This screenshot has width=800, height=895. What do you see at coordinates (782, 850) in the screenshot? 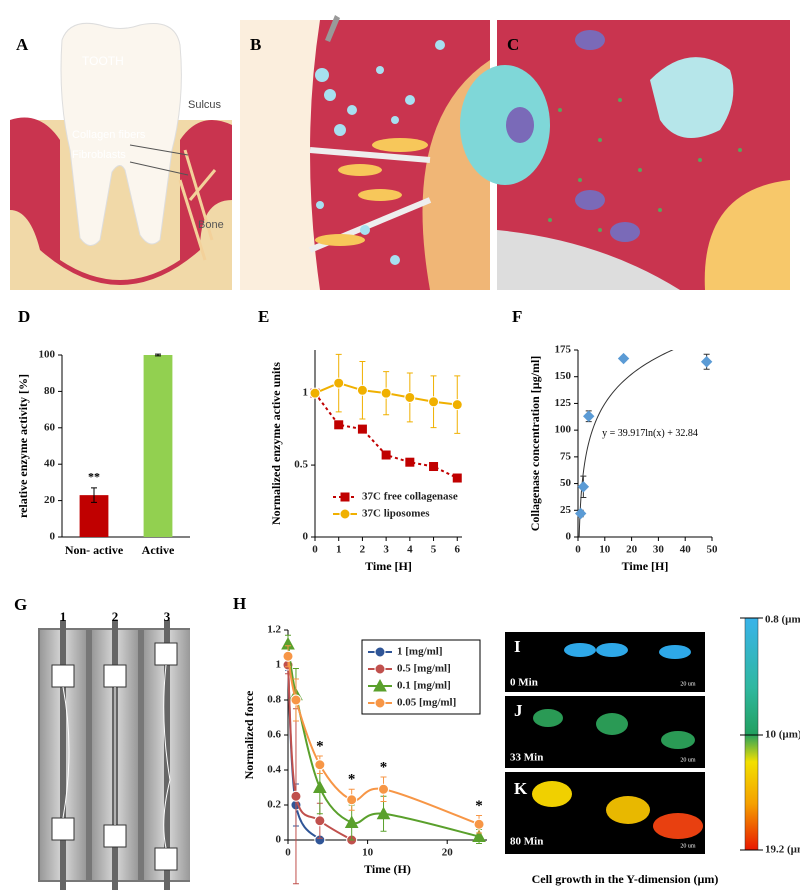
I see `colorbar-label: 19.2 (µm)` at bounding box center [782, 850].